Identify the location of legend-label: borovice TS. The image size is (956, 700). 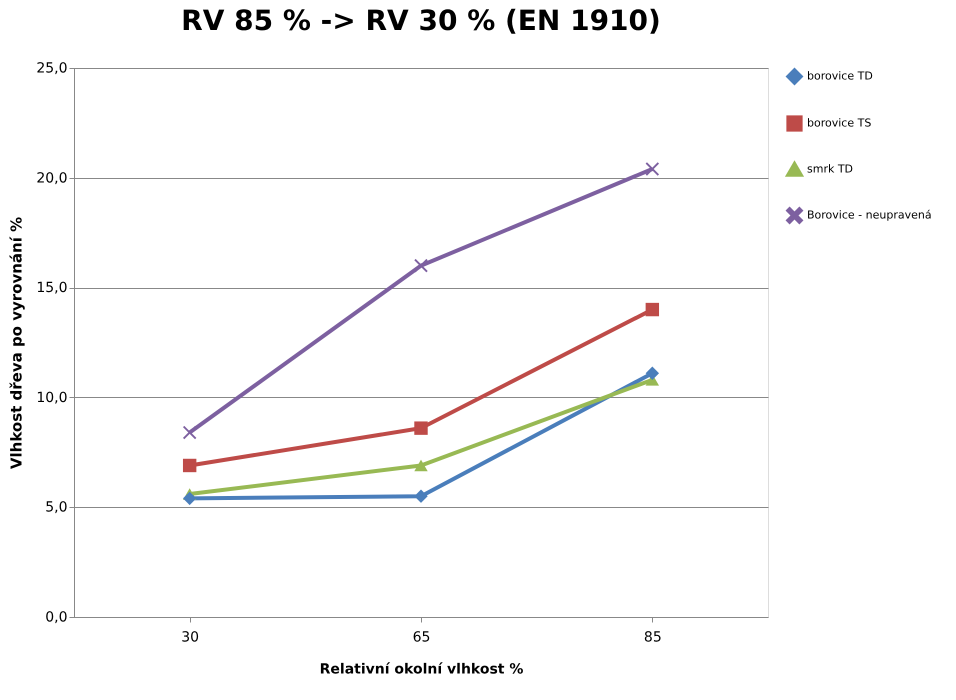
(839, 123).